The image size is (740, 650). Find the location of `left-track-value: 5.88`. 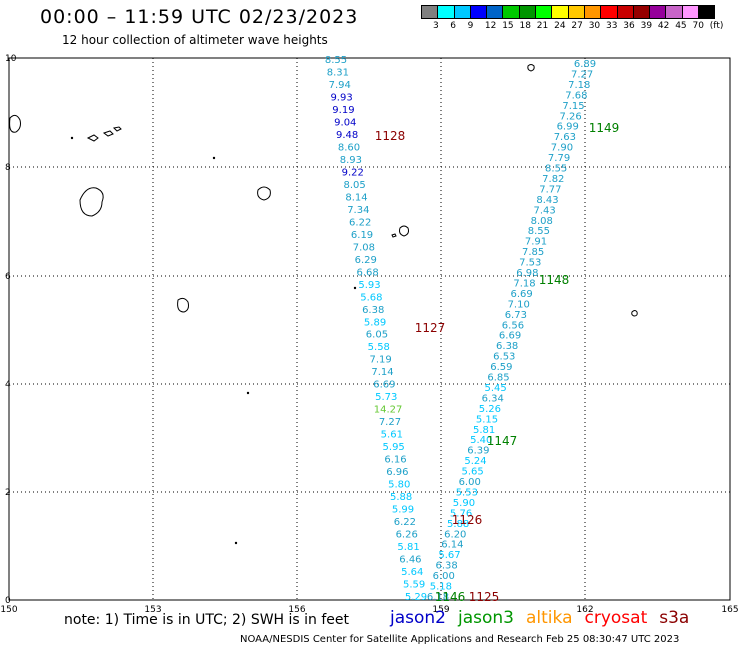

left-track-value: 5.88 is located at coordinates (401, 497).